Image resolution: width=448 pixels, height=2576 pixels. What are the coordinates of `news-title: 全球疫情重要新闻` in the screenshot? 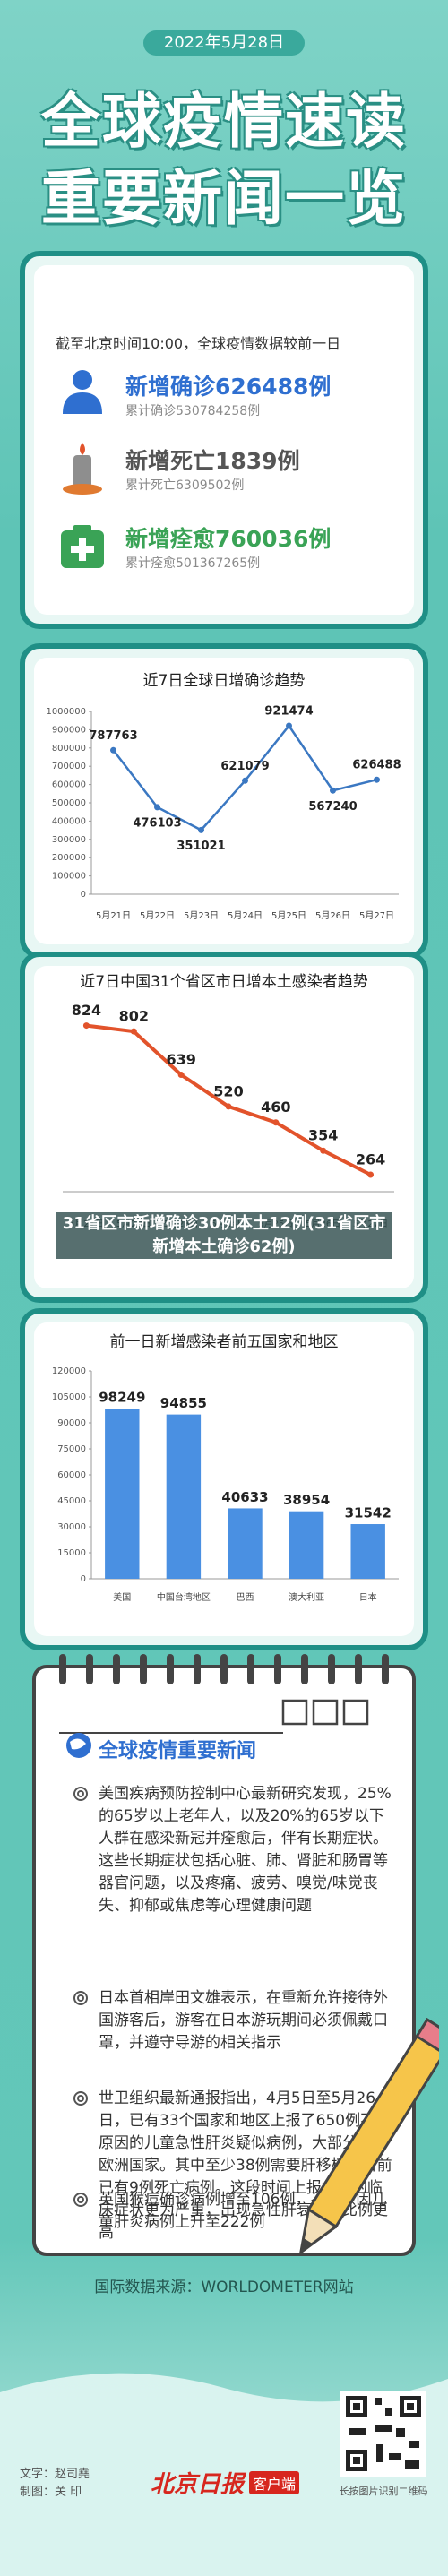 It's located at (178, 1751).